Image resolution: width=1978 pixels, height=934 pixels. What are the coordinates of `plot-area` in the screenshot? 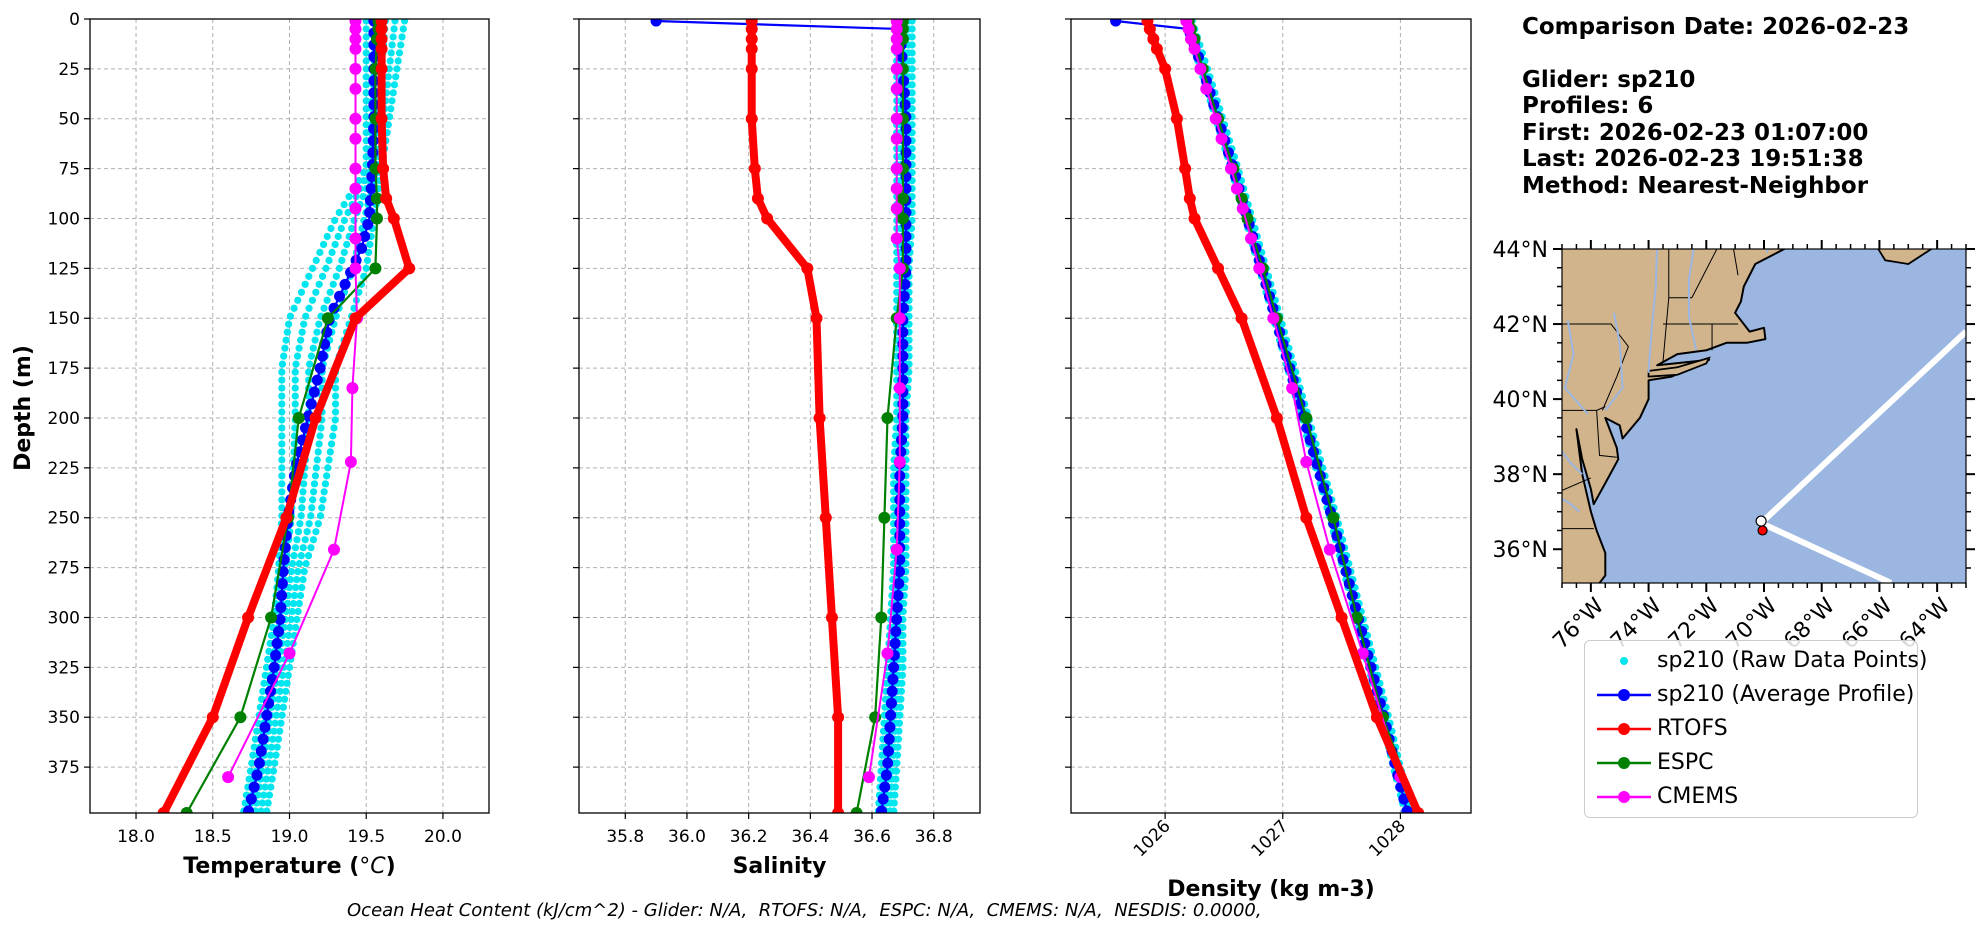 It's located at (1267, 416).